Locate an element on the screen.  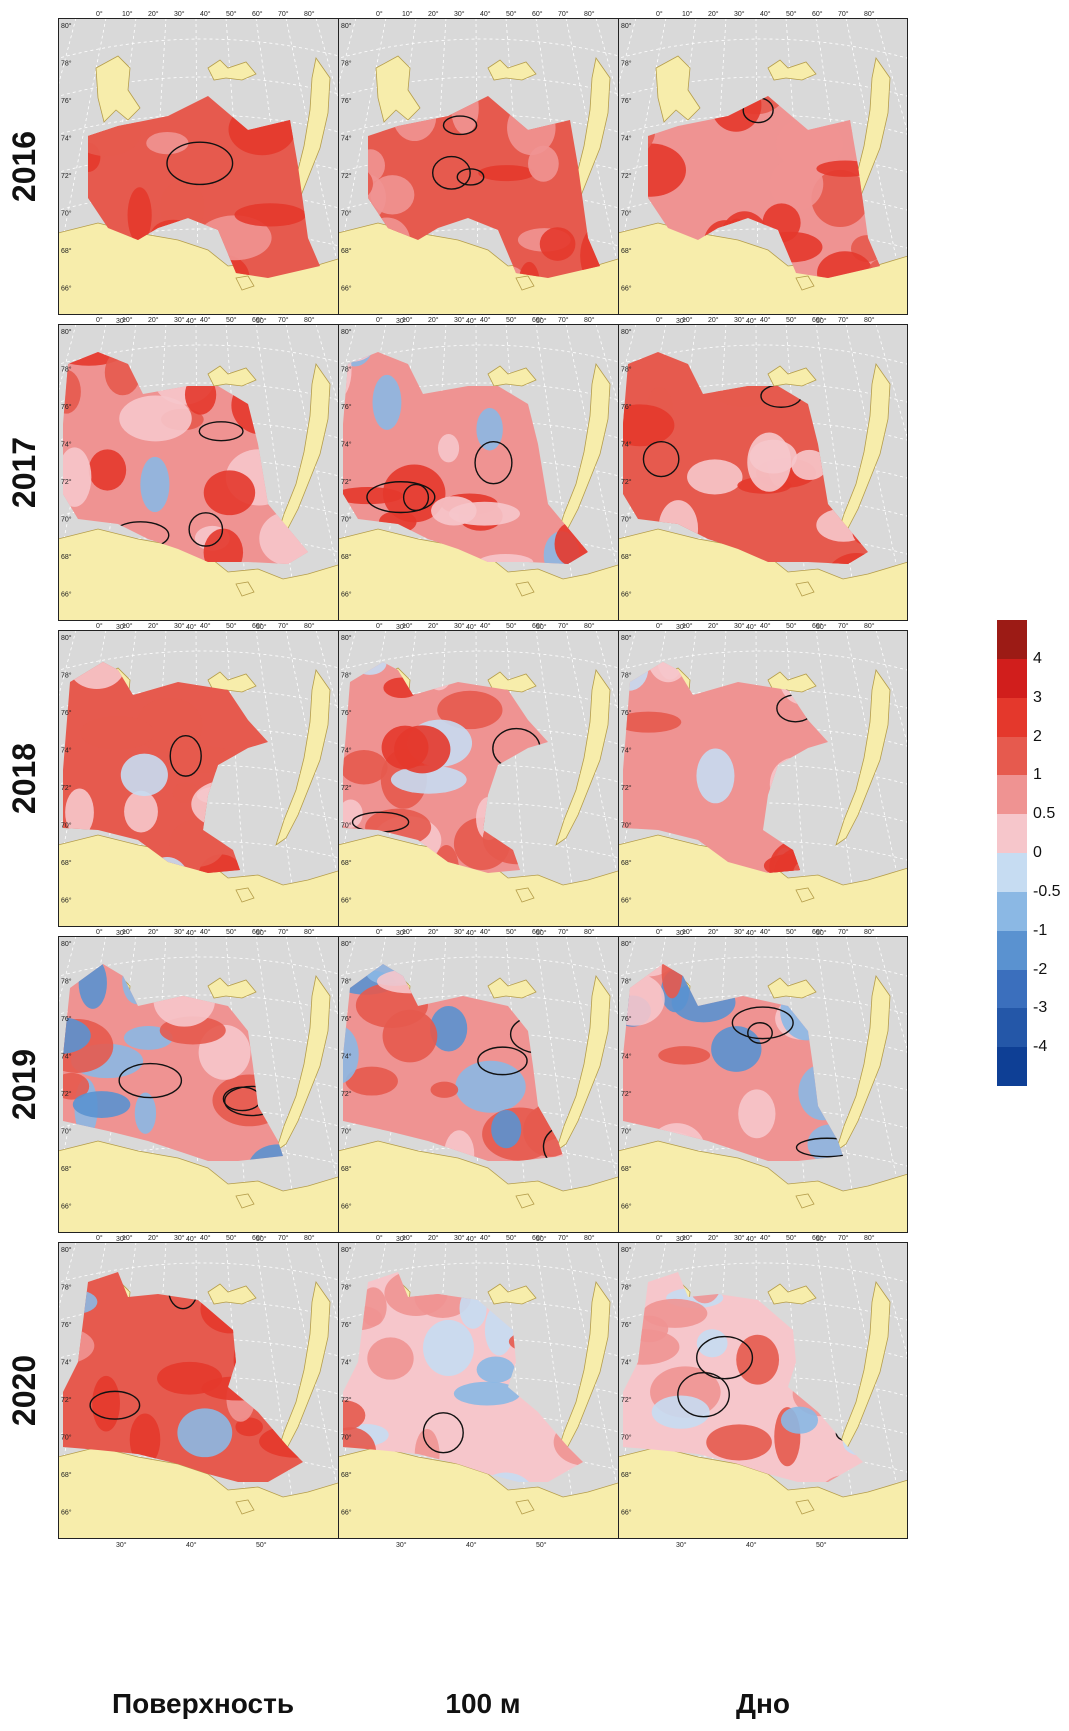
colorbar-swatch is located at coordinates (1012, 834).